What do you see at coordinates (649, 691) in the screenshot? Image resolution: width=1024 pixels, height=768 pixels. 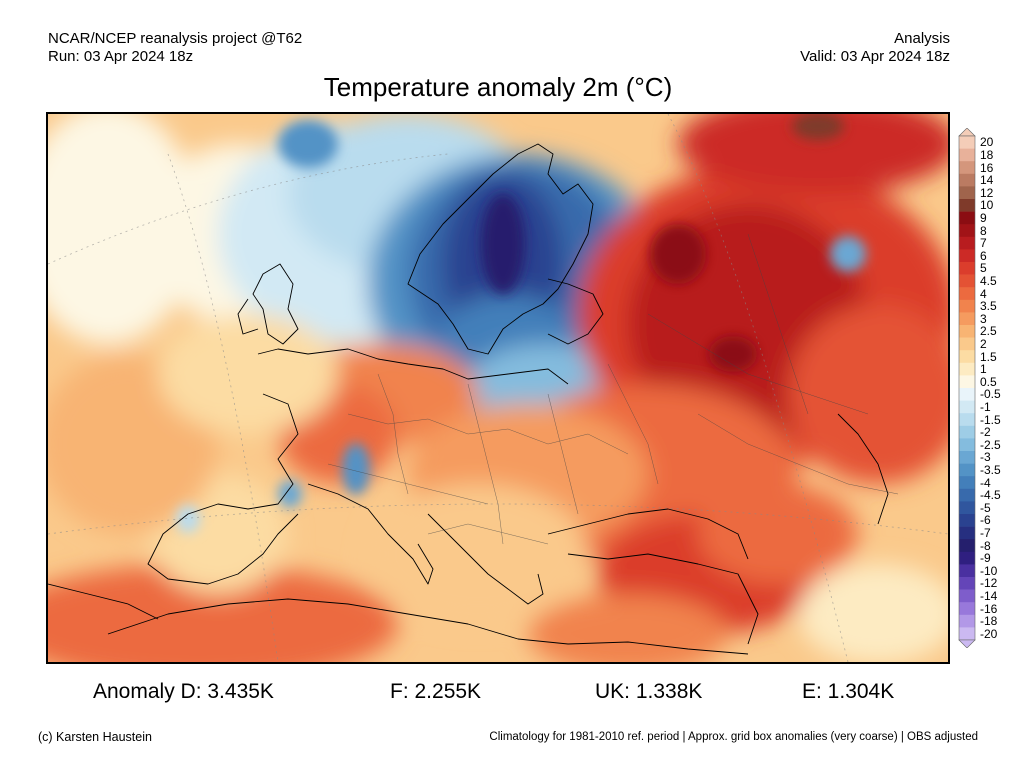 I see `stat-uk: UK: 1.338K` at bounding box center [649, 691].